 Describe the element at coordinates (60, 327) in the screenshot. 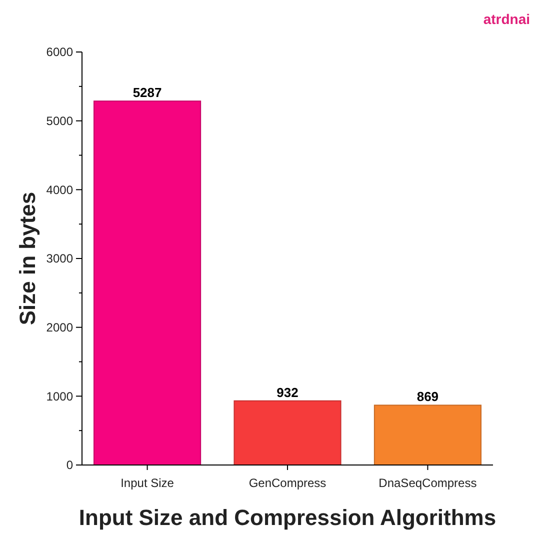

I see `y-tick-label: 2000` at that location.